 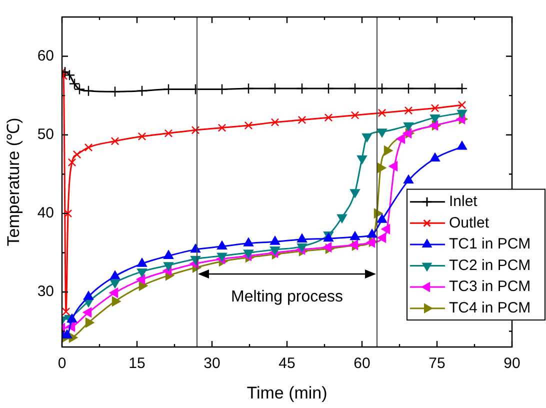 What do you see at coordinates (287, 392) in the screenshot?
I see `x-axis-title: Time (min)` at bounding box center [287, 392].